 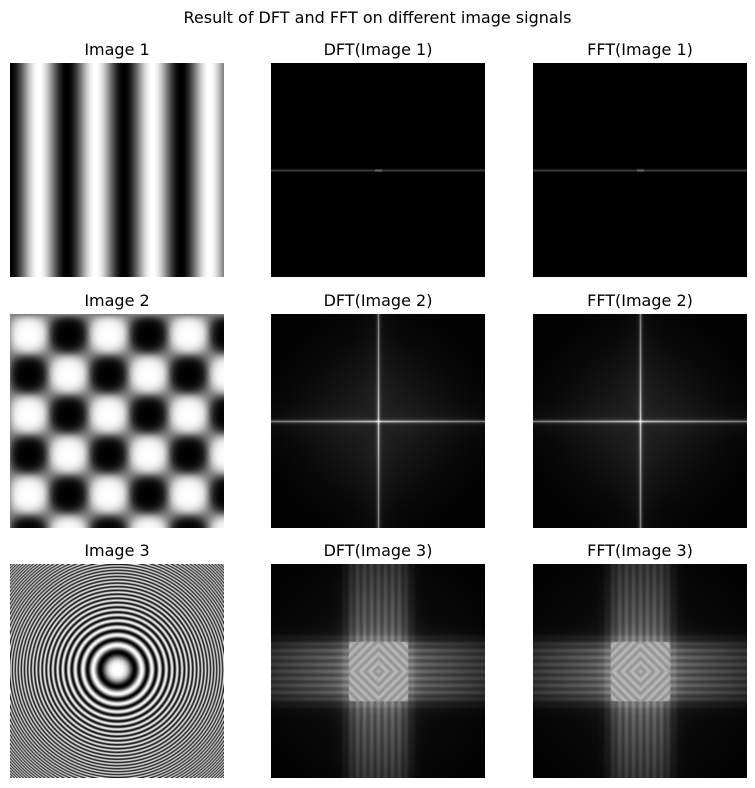 What do you see at coordinates (378, 300) in the screenshot?
I see `panel-title-dft-image-2: DFT(Image 2)` at bounding box center [378, 300].